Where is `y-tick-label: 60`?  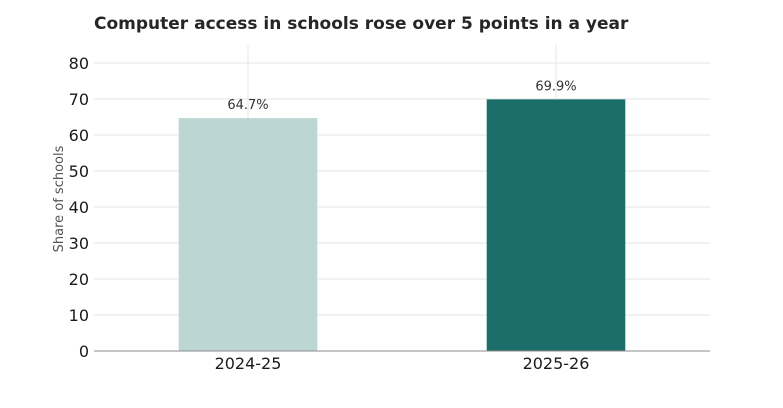
y-tick-label: 60 is located at coordinates (79, 135).